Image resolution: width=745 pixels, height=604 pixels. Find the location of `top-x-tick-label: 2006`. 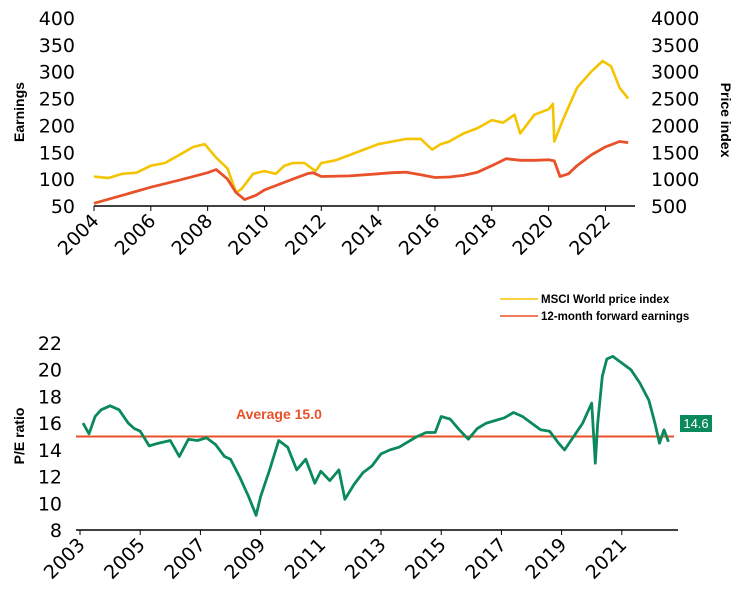

top-x-tick-label: 2006 is located at coordinates (136, 235).